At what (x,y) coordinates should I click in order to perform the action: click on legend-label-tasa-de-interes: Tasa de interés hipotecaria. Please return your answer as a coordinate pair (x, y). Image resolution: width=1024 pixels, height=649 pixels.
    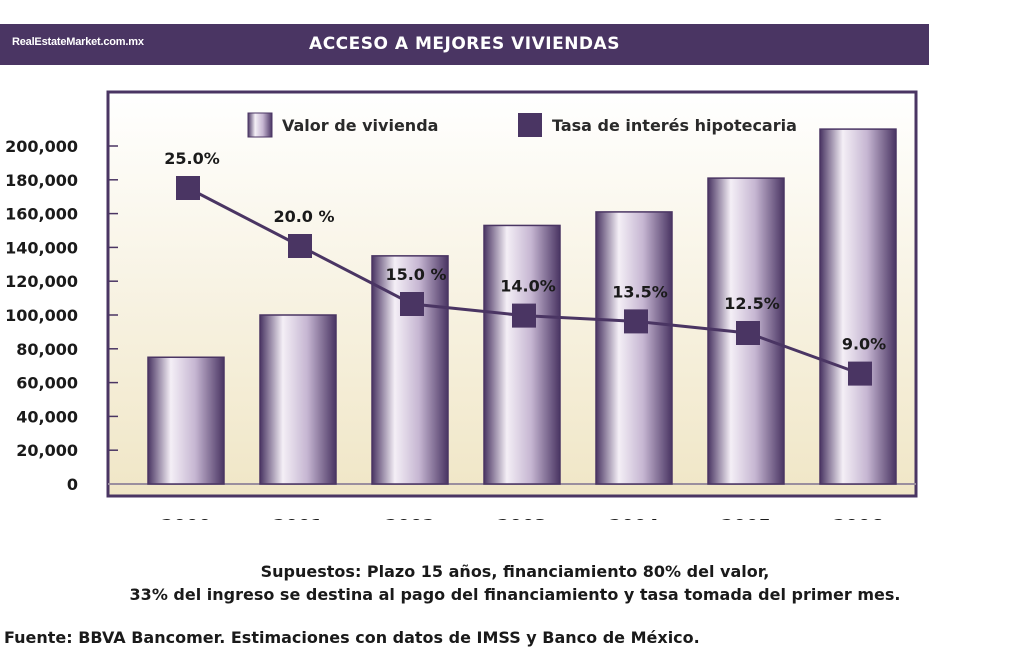
    Looking at the image, I should click on (674, 125).